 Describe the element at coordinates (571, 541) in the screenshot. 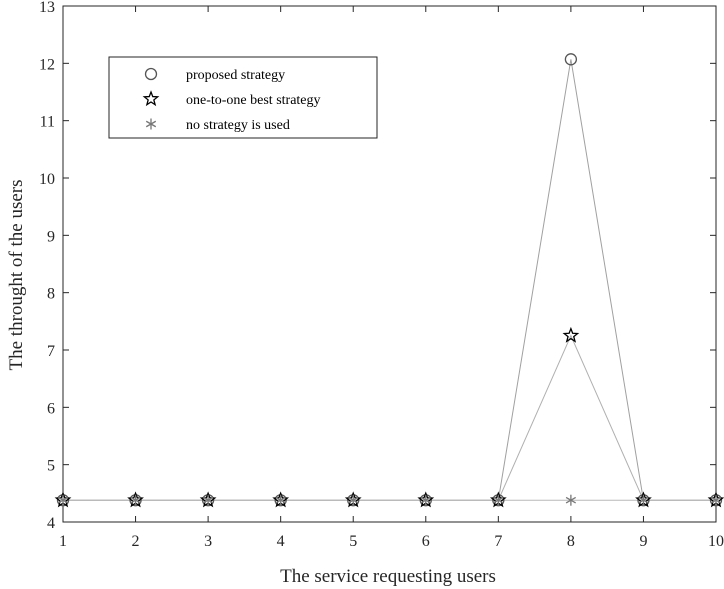

I see `x-tick-label: 8` at that location.